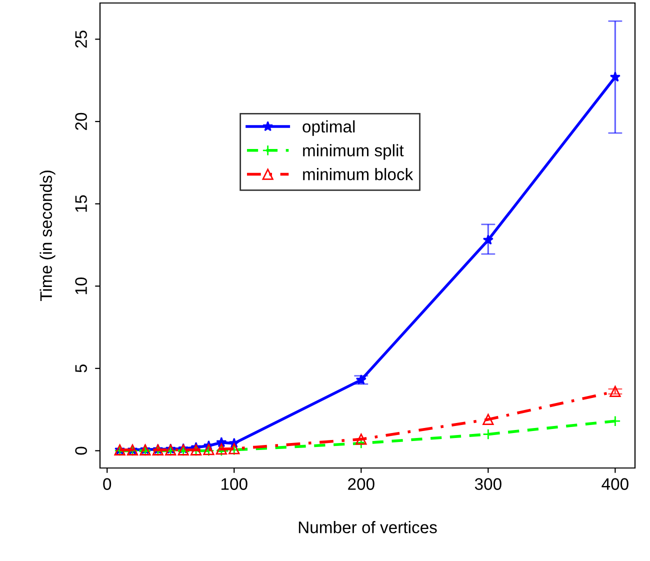 This screenshot has height=561, width=650. What do you see at coordinates (107, 484) in the screenshot?
I see `x-tick-label: 0` at bounding box center [107, 484].